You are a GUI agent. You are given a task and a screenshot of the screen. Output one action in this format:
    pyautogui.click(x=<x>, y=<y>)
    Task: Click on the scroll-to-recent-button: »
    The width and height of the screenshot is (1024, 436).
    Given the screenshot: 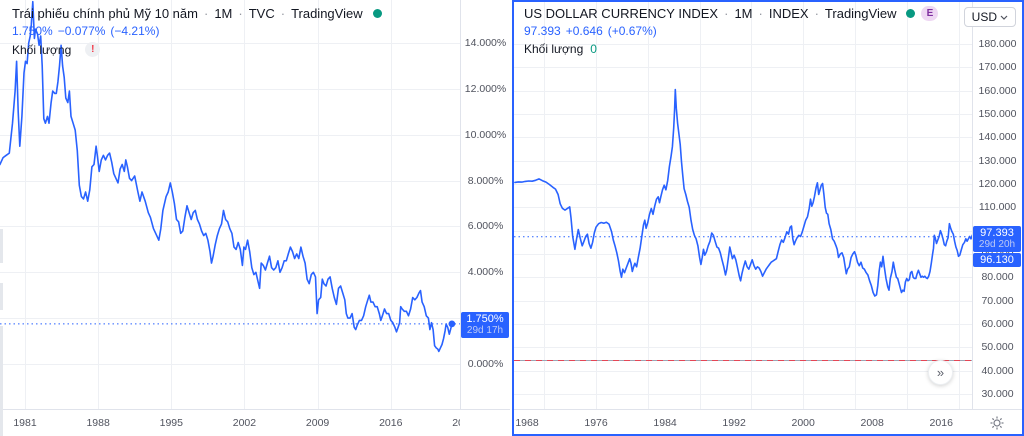 What is the action you would take?
    pyautogui.click(x=940, y=372)
    